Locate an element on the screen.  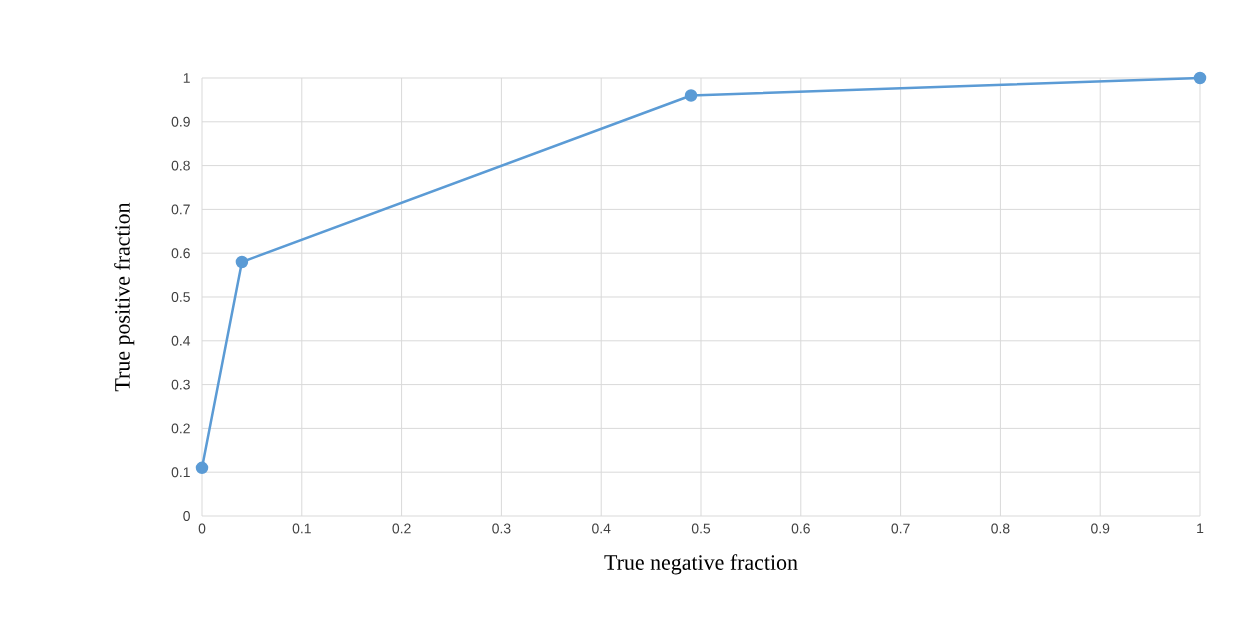
y-tick-label: 0.7 is located at coordinates (180, 209).